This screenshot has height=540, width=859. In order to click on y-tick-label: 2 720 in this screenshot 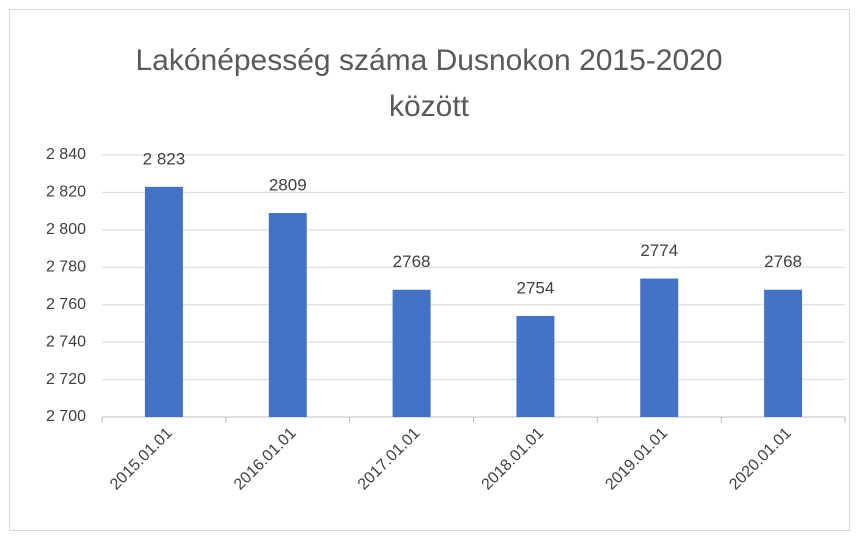, I will do `click(66, 379)`.